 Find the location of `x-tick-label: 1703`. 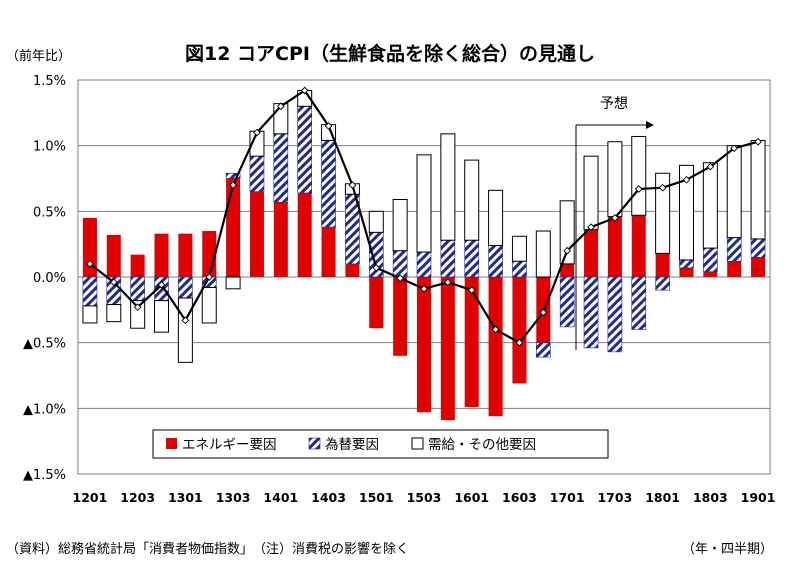

x-tick-label: 1703 is located at coordinates (614, 497).